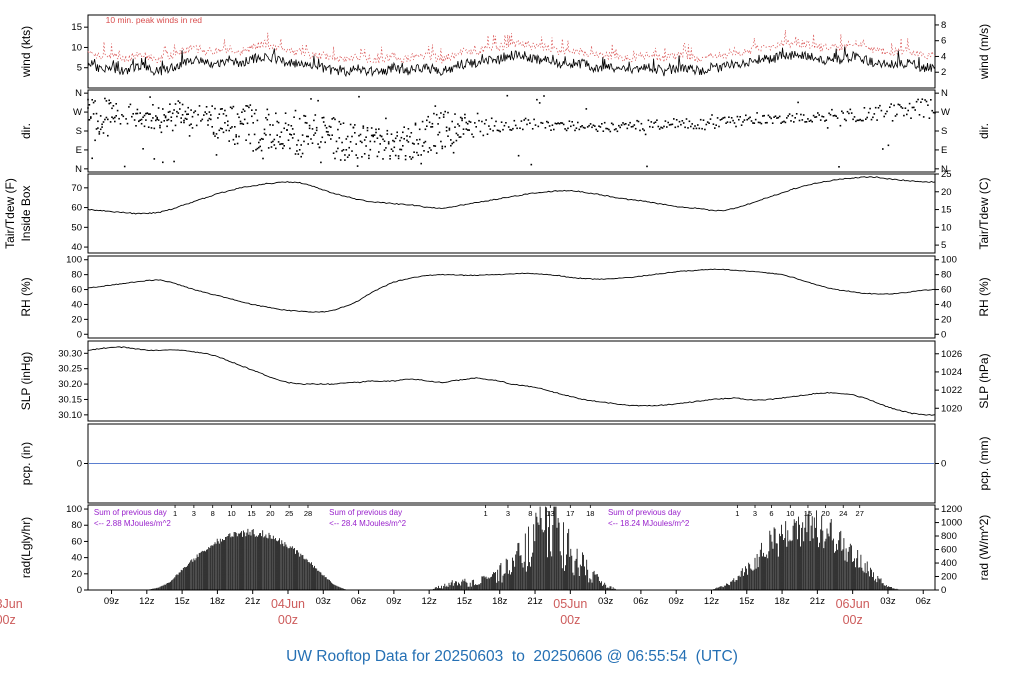 The width and height of the screenshot is (1024, 700). What do you see at coordinates (951, 523) in the screenshot?
I see `y-tick-label: 1000` at bounding box center [951, 523].